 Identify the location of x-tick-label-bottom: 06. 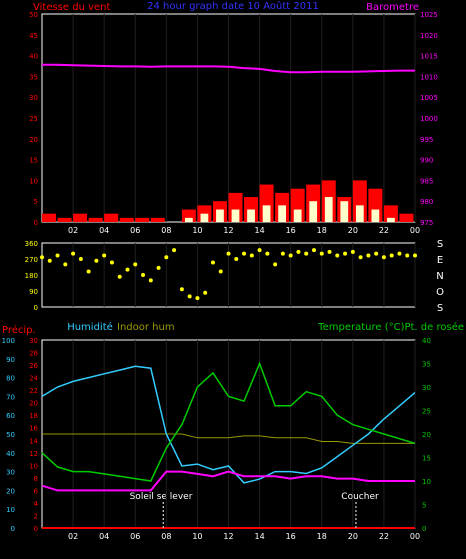
(135, 536).